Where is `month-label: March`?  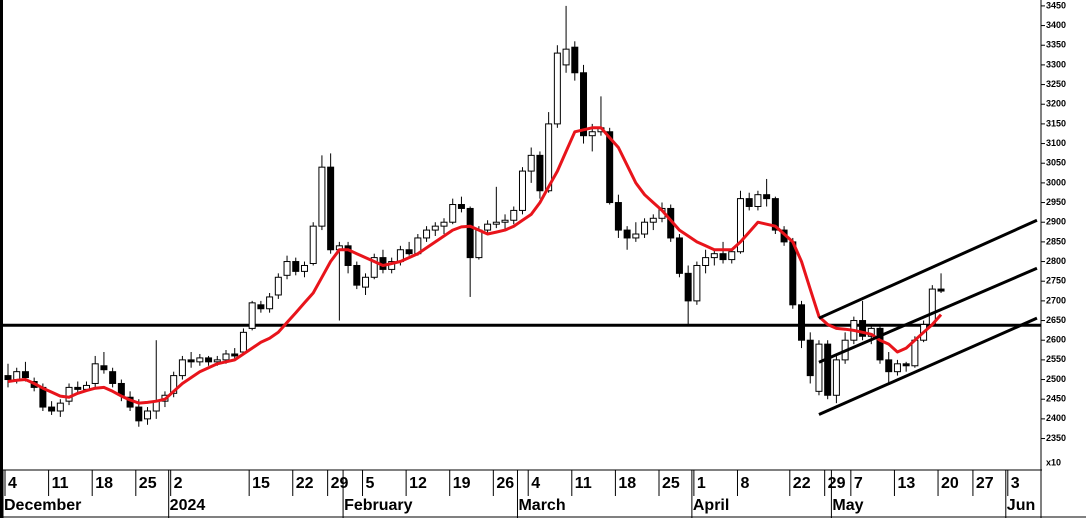 month-label: March is located at coordinates (541, 505).